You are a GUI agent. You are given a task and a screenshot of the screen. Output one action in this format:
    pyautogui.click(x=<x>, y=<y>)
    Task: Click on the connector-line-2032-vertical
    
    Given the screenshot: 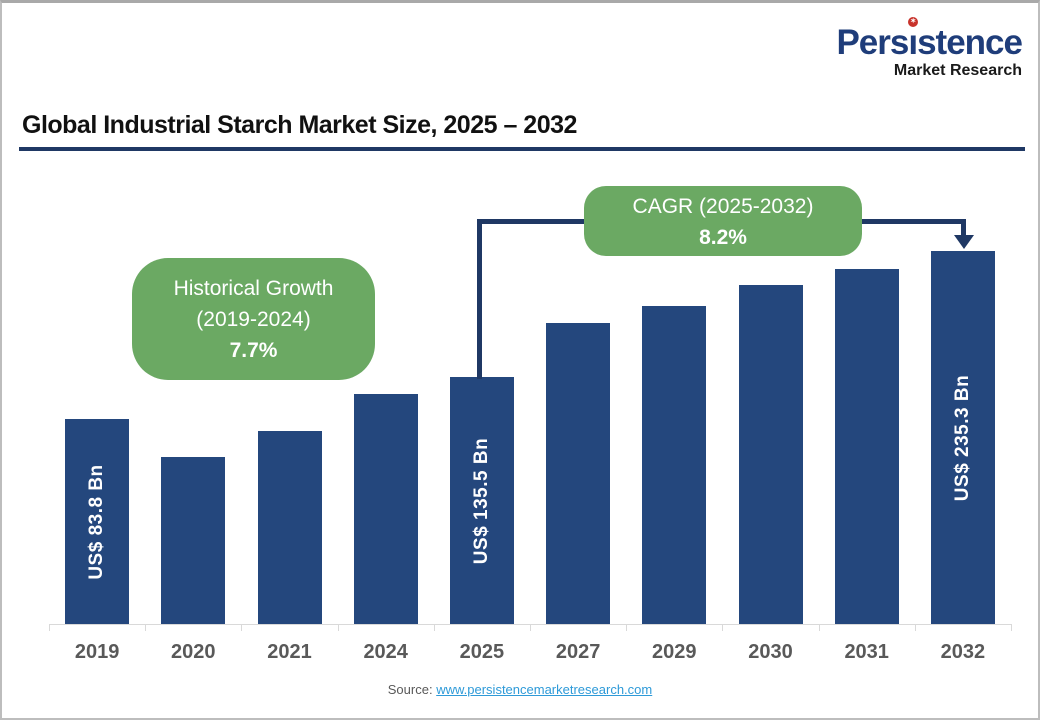 What is the action you would take?
    pyautogui.click(x=963, y=227)
    